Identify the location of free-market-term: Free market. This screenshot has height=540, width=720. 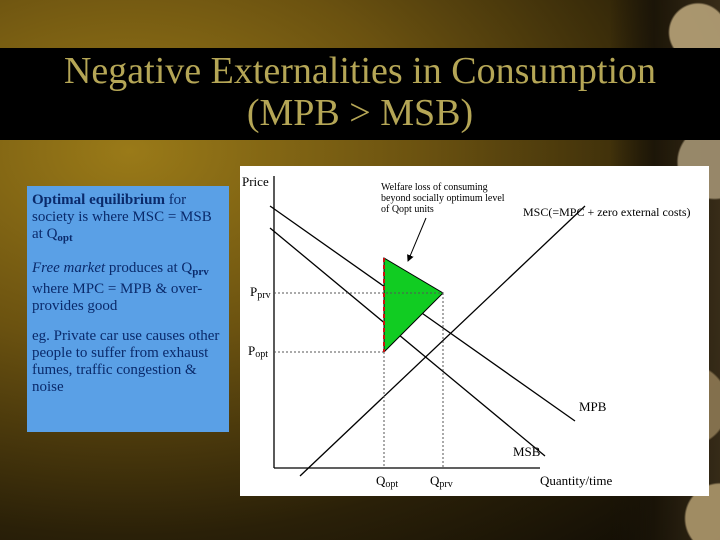
(69, 268).